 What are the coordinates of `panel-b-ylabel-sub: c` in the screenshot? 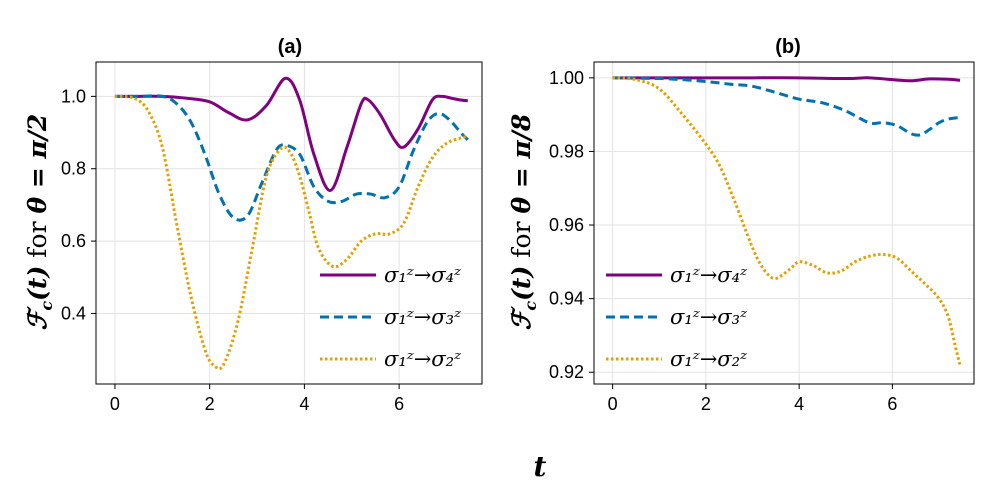 It's located at (530, 306).